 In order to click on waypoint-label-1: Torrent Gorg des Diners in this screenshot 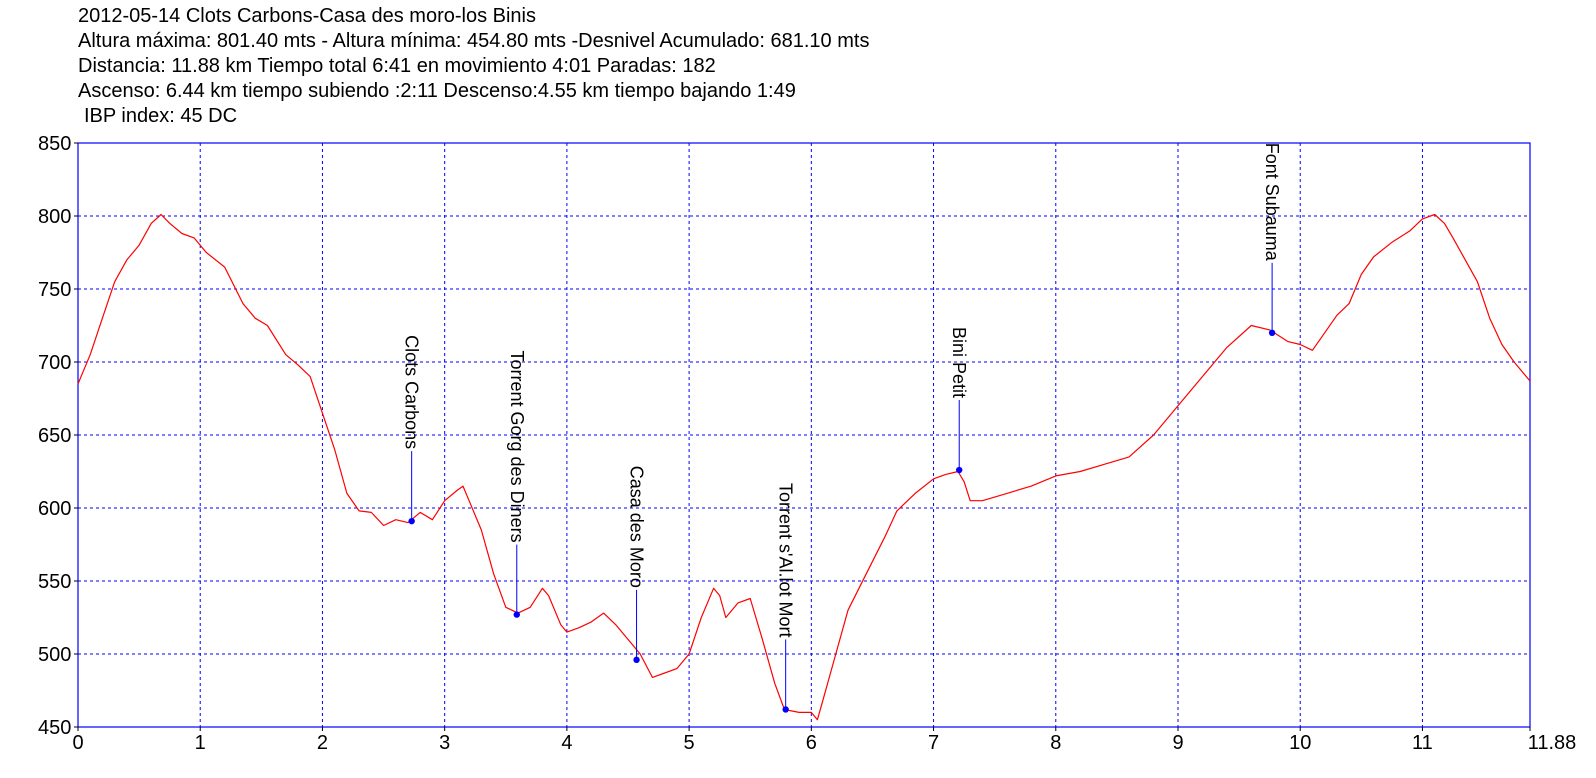, I will do `click(517, 447)`.